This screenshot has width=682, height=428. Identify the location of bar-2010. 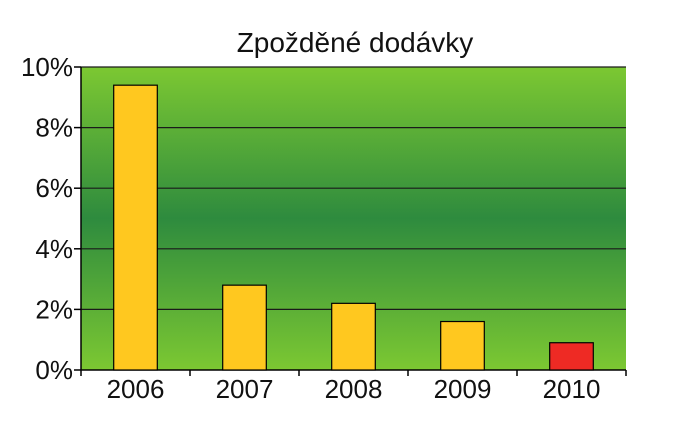
(571, 356).